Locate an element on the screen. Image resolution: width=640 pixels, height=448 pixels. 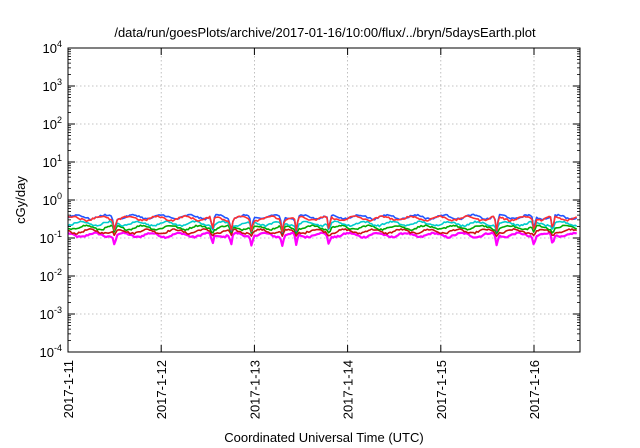
y-tick-exponent: 0 is located at coordinates (59, 196).